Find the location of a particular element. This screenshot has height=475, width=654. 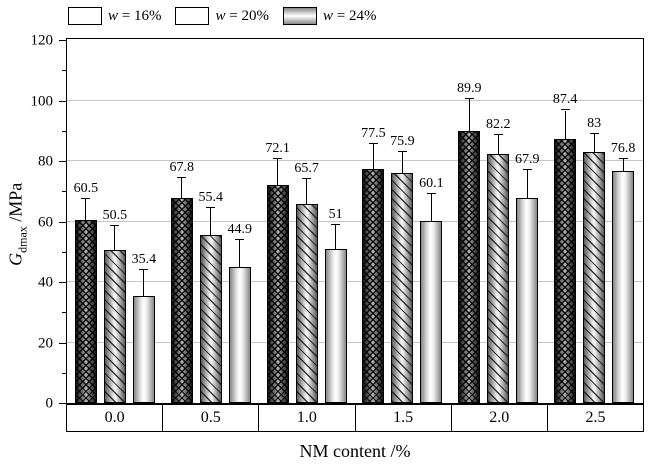

legend-label: w = 16% is located at coordinates (134, 16).